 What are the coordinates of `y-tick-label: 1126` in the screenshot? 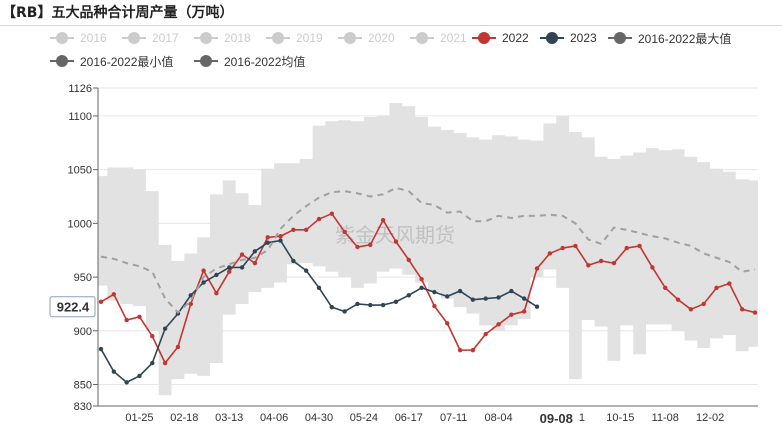 It's located at (80, 89).